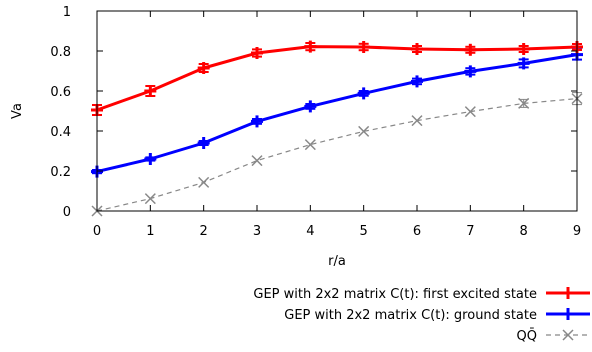 The height and width of the screenshot is (352, 592). What do you see at coordinates (150, 231) in the screenshot?
I see `x-tick-label: 1` at bounding box center [150, 231].